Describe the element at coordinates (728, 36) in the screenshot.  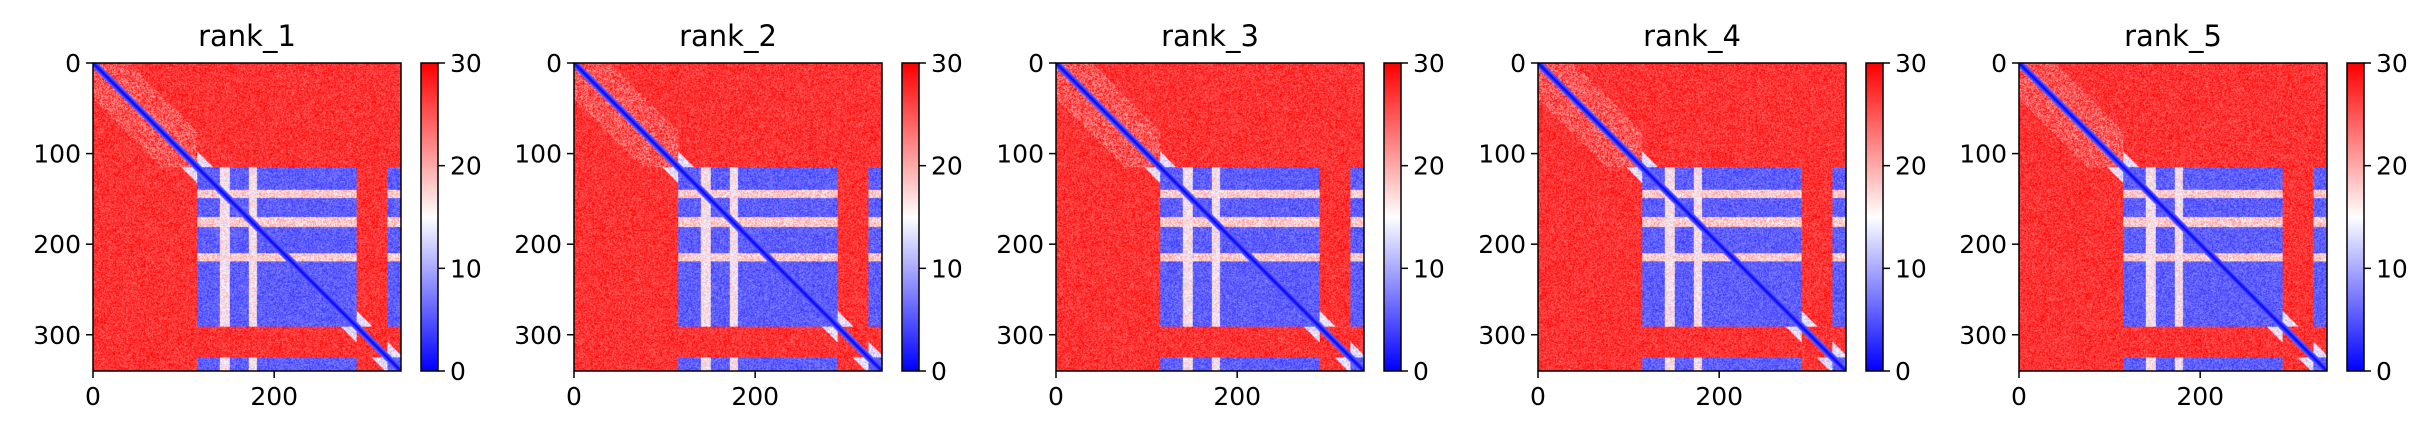
I see `chart-title: rank_2` at that location.